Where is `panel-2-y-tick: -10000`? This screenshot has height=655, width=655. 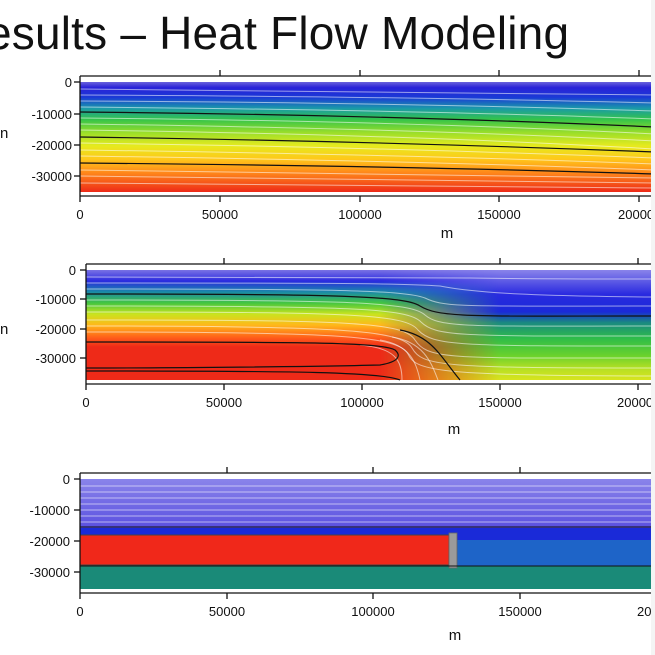
panel-2-y-tick: -10000 is located at coordinates (56, 299).